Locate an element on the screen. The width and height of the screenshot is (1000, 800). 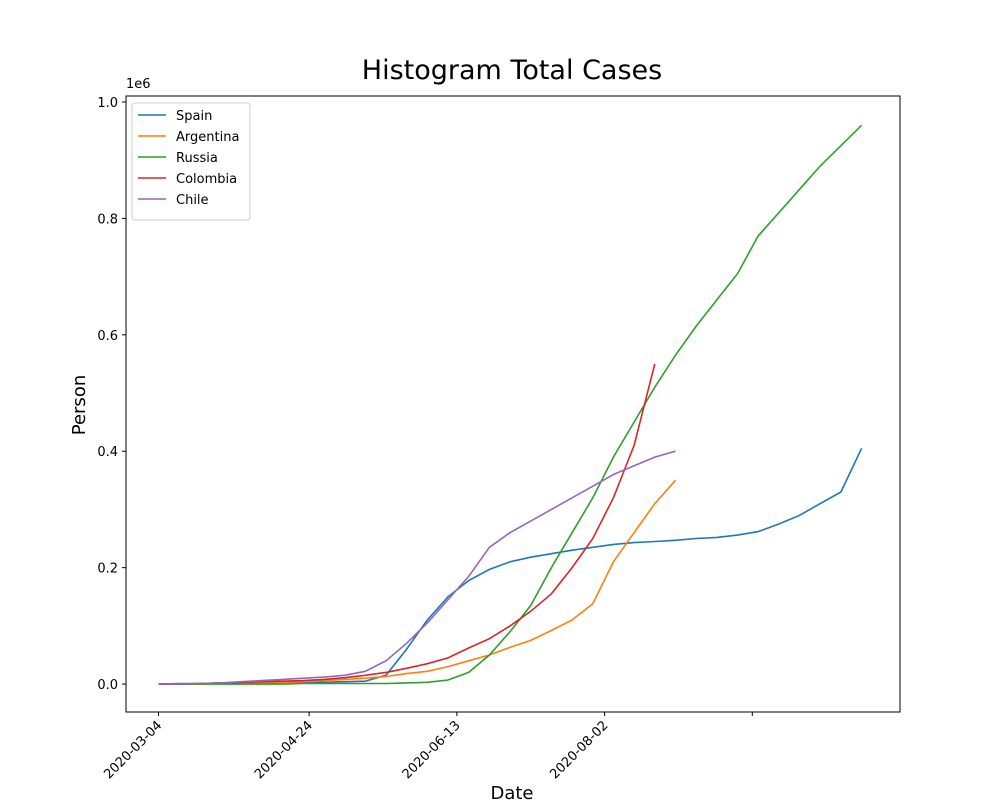
series-line is located at coordinates (417, 582).